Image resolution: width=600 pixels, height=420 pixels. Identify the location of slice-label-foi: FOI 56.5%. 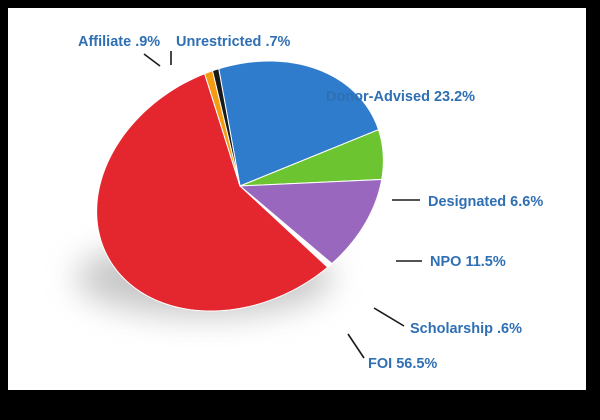
(402, 364).